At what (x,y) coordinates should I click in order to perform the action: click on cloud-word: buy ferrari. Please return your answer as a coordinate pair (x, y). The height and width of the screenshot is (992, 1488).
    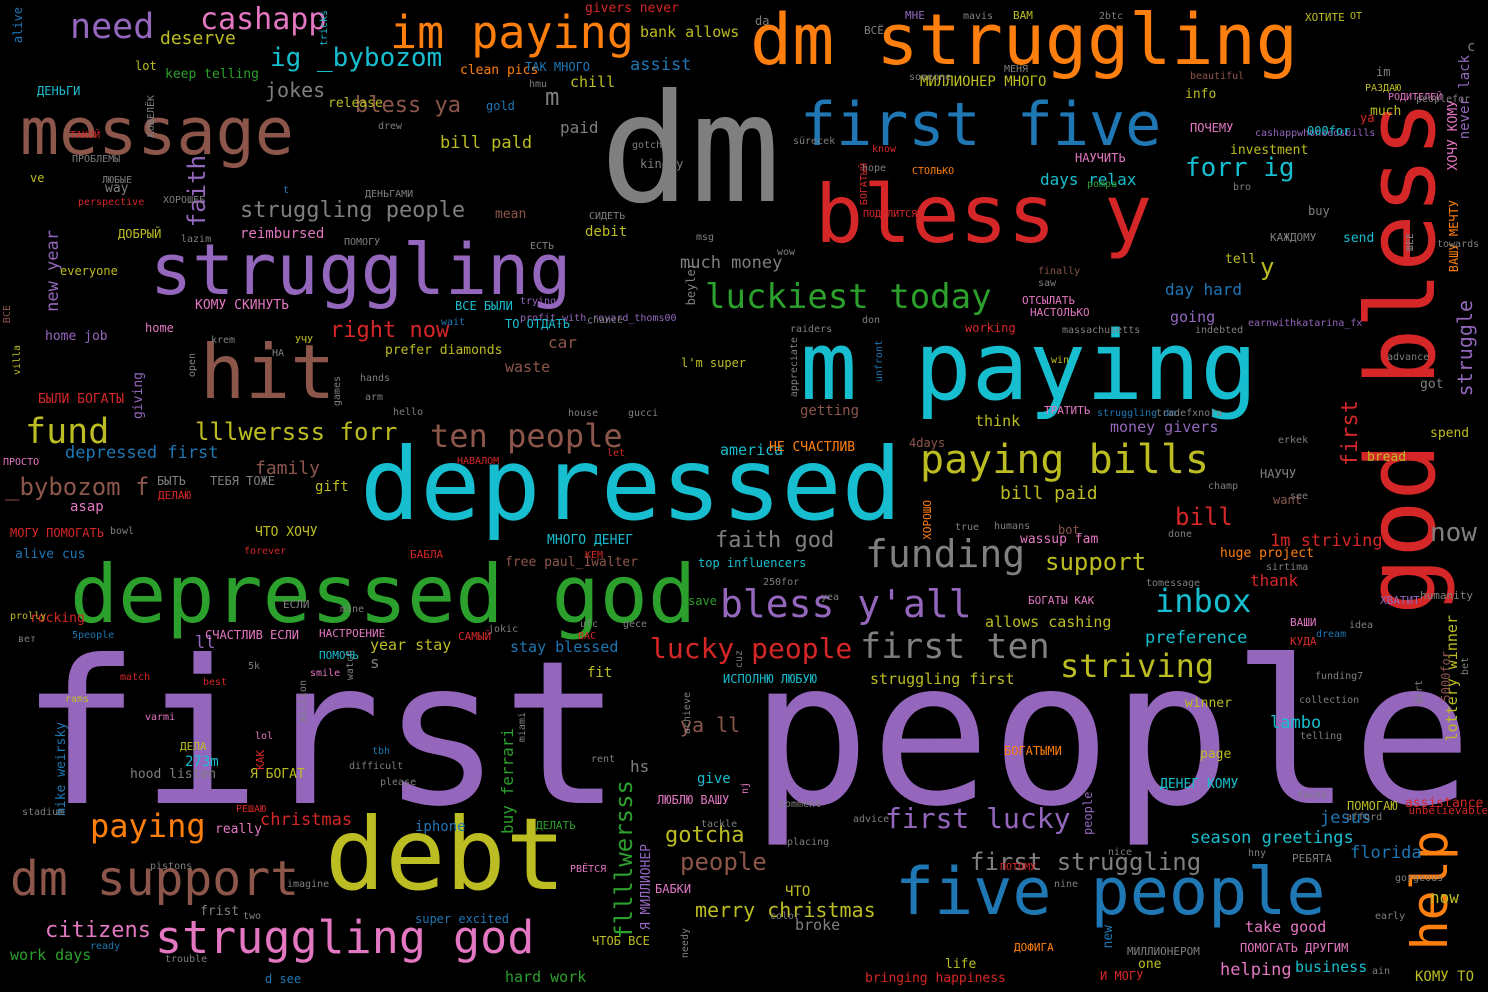
    Looking at the image, I should click on (507, 781).